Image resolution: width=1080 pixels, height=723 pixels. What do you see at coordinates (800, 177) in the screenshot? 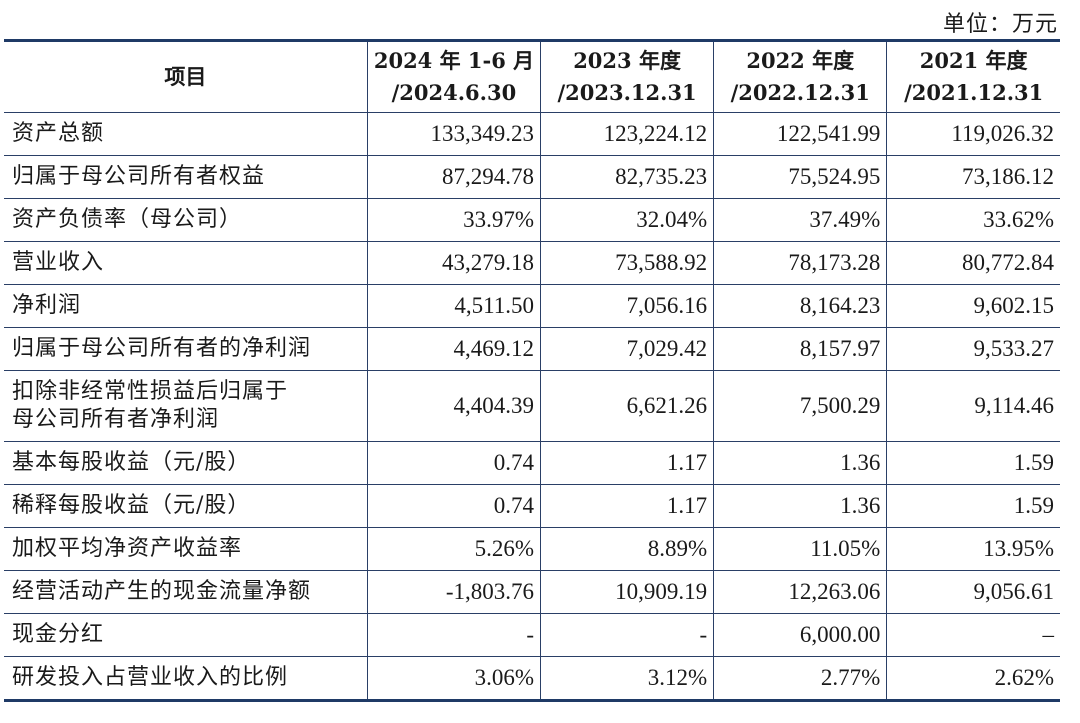
I see `cell-value: 75,524.95` at bounding box center [800, 177].